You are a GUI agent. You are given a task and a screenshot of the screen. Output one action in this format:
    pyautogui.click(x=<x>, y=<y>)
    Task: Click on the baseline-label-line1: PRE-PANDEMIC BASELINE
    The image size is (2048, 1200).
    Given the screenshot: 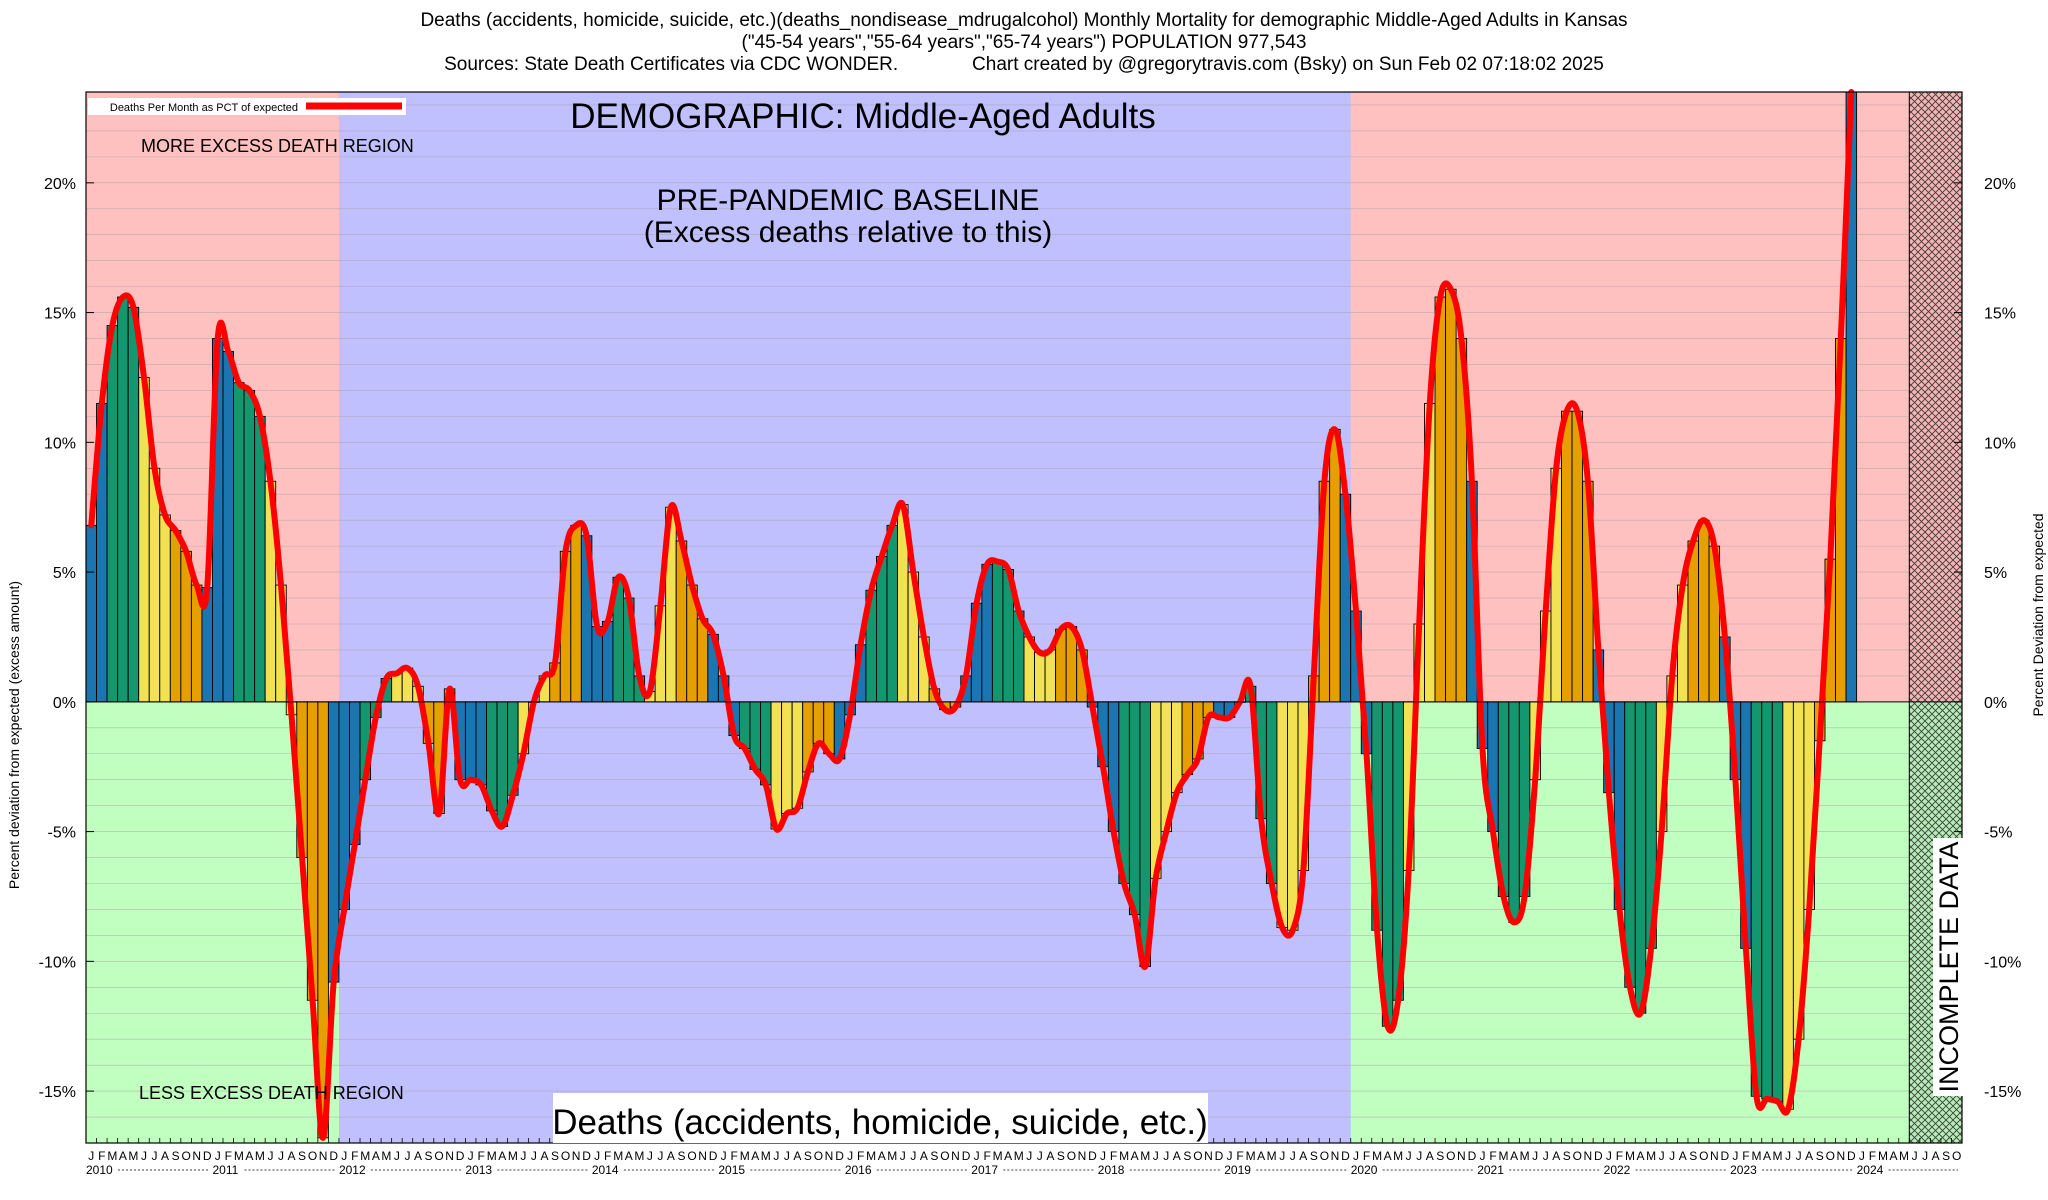 What is the action you would take?
    pyautogui.click(x=848, y=200)
    